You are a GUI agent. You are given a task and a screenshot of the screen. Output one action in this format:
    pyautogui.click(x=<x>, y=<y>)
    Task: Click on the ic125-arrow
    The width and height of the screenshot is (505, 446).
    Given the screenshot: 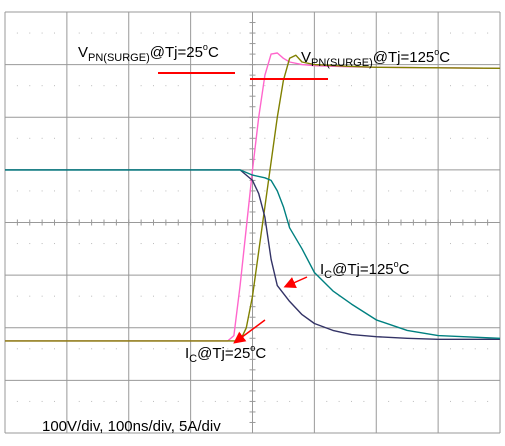 What is the action you would take?
    pyautogui.click(x=295, y=282)
    